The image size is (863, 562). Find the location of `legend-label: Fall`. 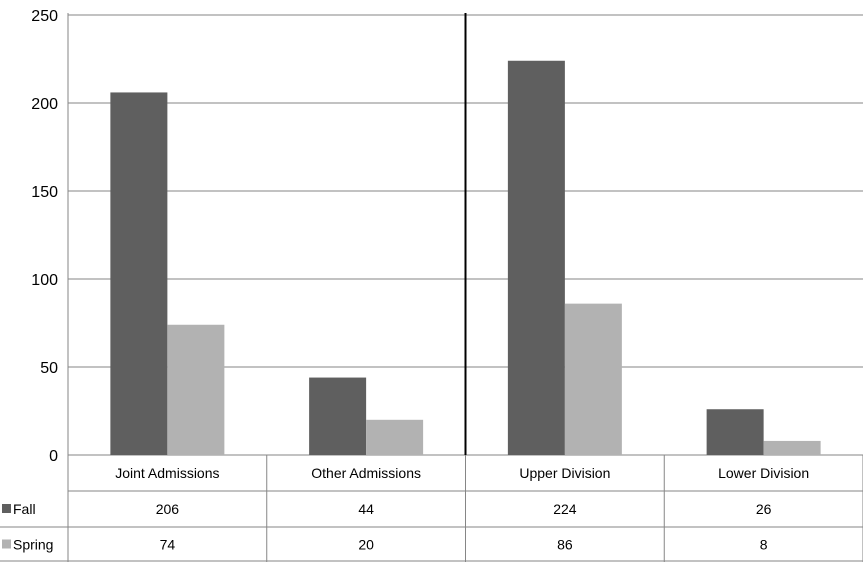

legend-label: Fall is located at coordinates (24, 509).